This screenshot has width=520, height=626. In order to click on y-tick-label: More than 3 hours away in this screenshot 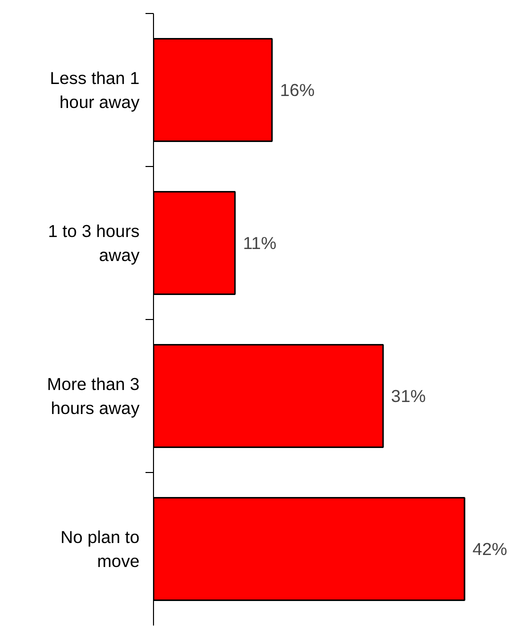, I will do `click(93, 396)`.